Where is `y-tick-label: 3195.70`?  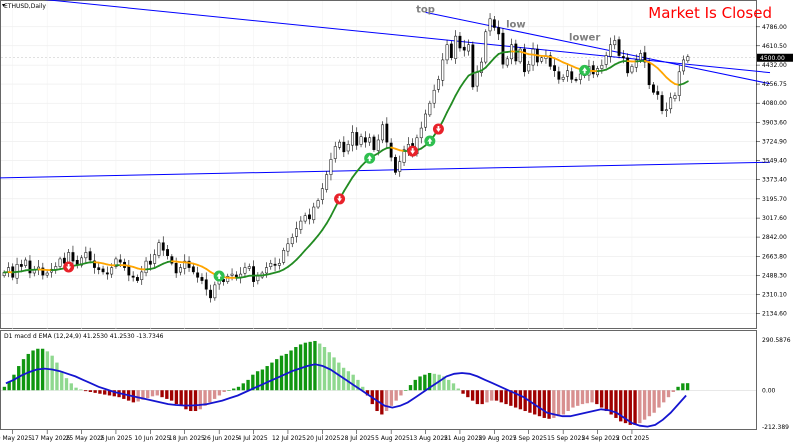
y-tick-label: 3195.70 is located at coordinates (774, 199).